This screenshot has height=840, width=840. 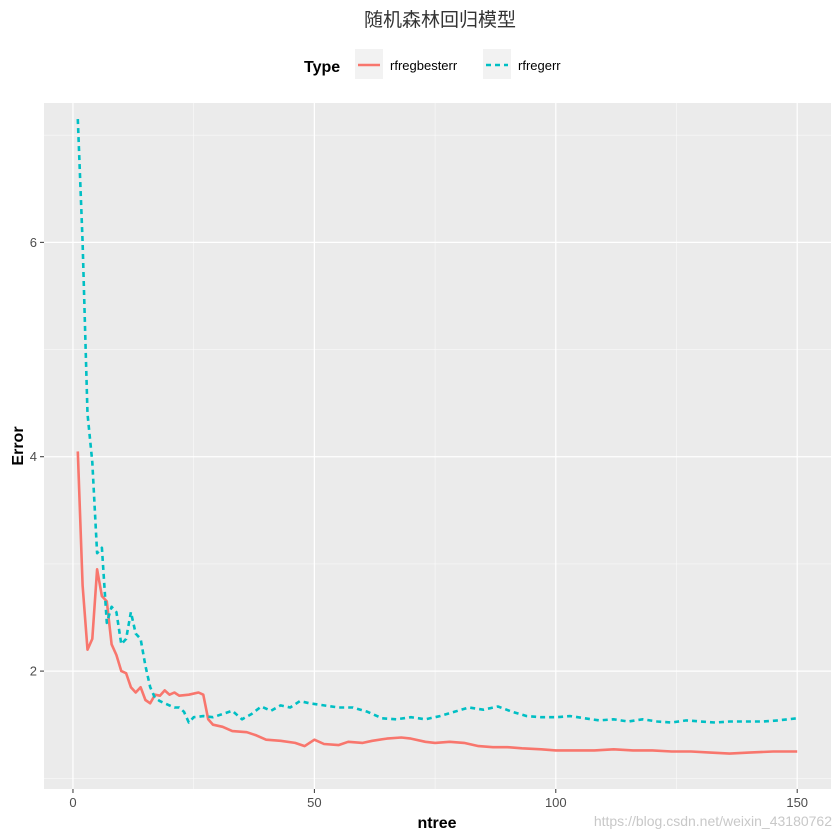 What do you see at coordinates (33, 671) in the screenshot?
I see `y-tick-label: 2` at bounding box center [33, 671].